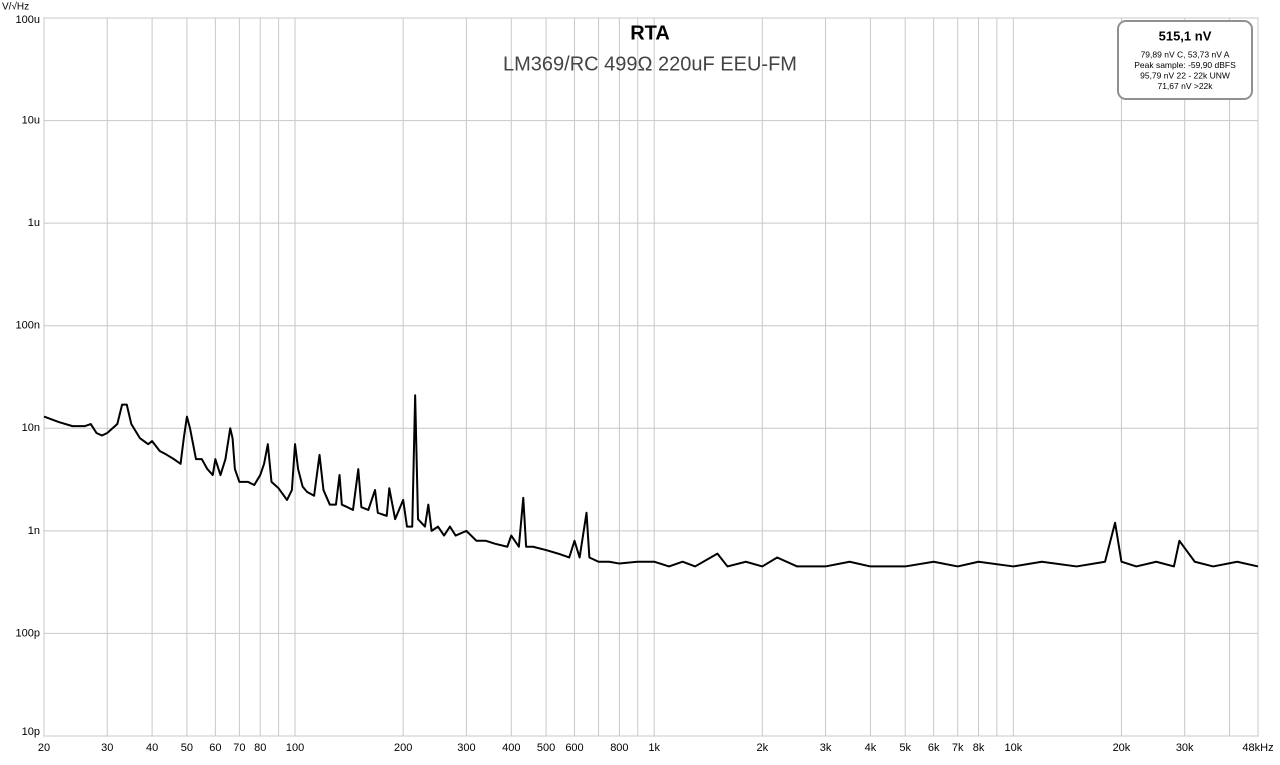 The image size is (1280, 765). I want to click on chart-title: RTA, so click(650, 33).